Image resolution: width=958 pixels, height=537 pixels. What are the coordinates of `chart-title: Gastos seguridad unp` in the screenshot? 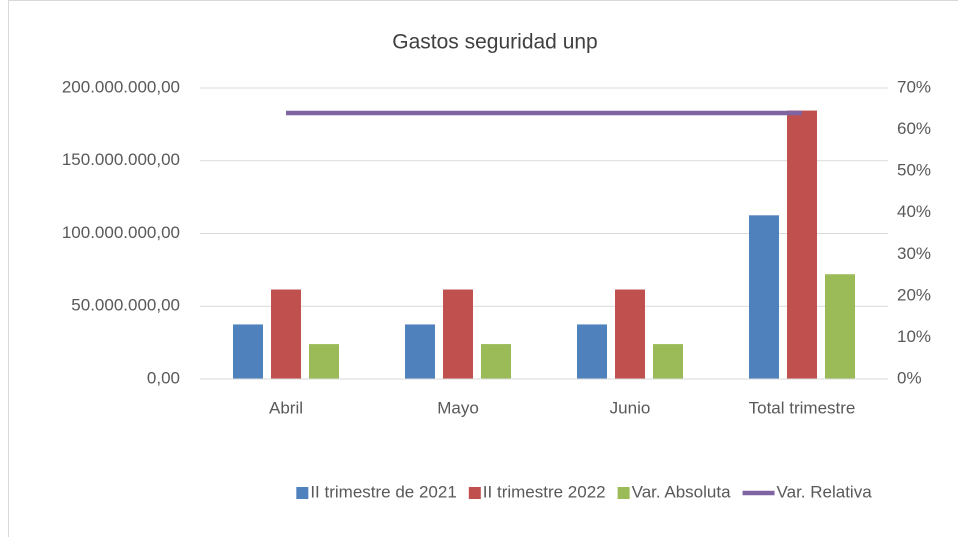 It's located at (494, 42).